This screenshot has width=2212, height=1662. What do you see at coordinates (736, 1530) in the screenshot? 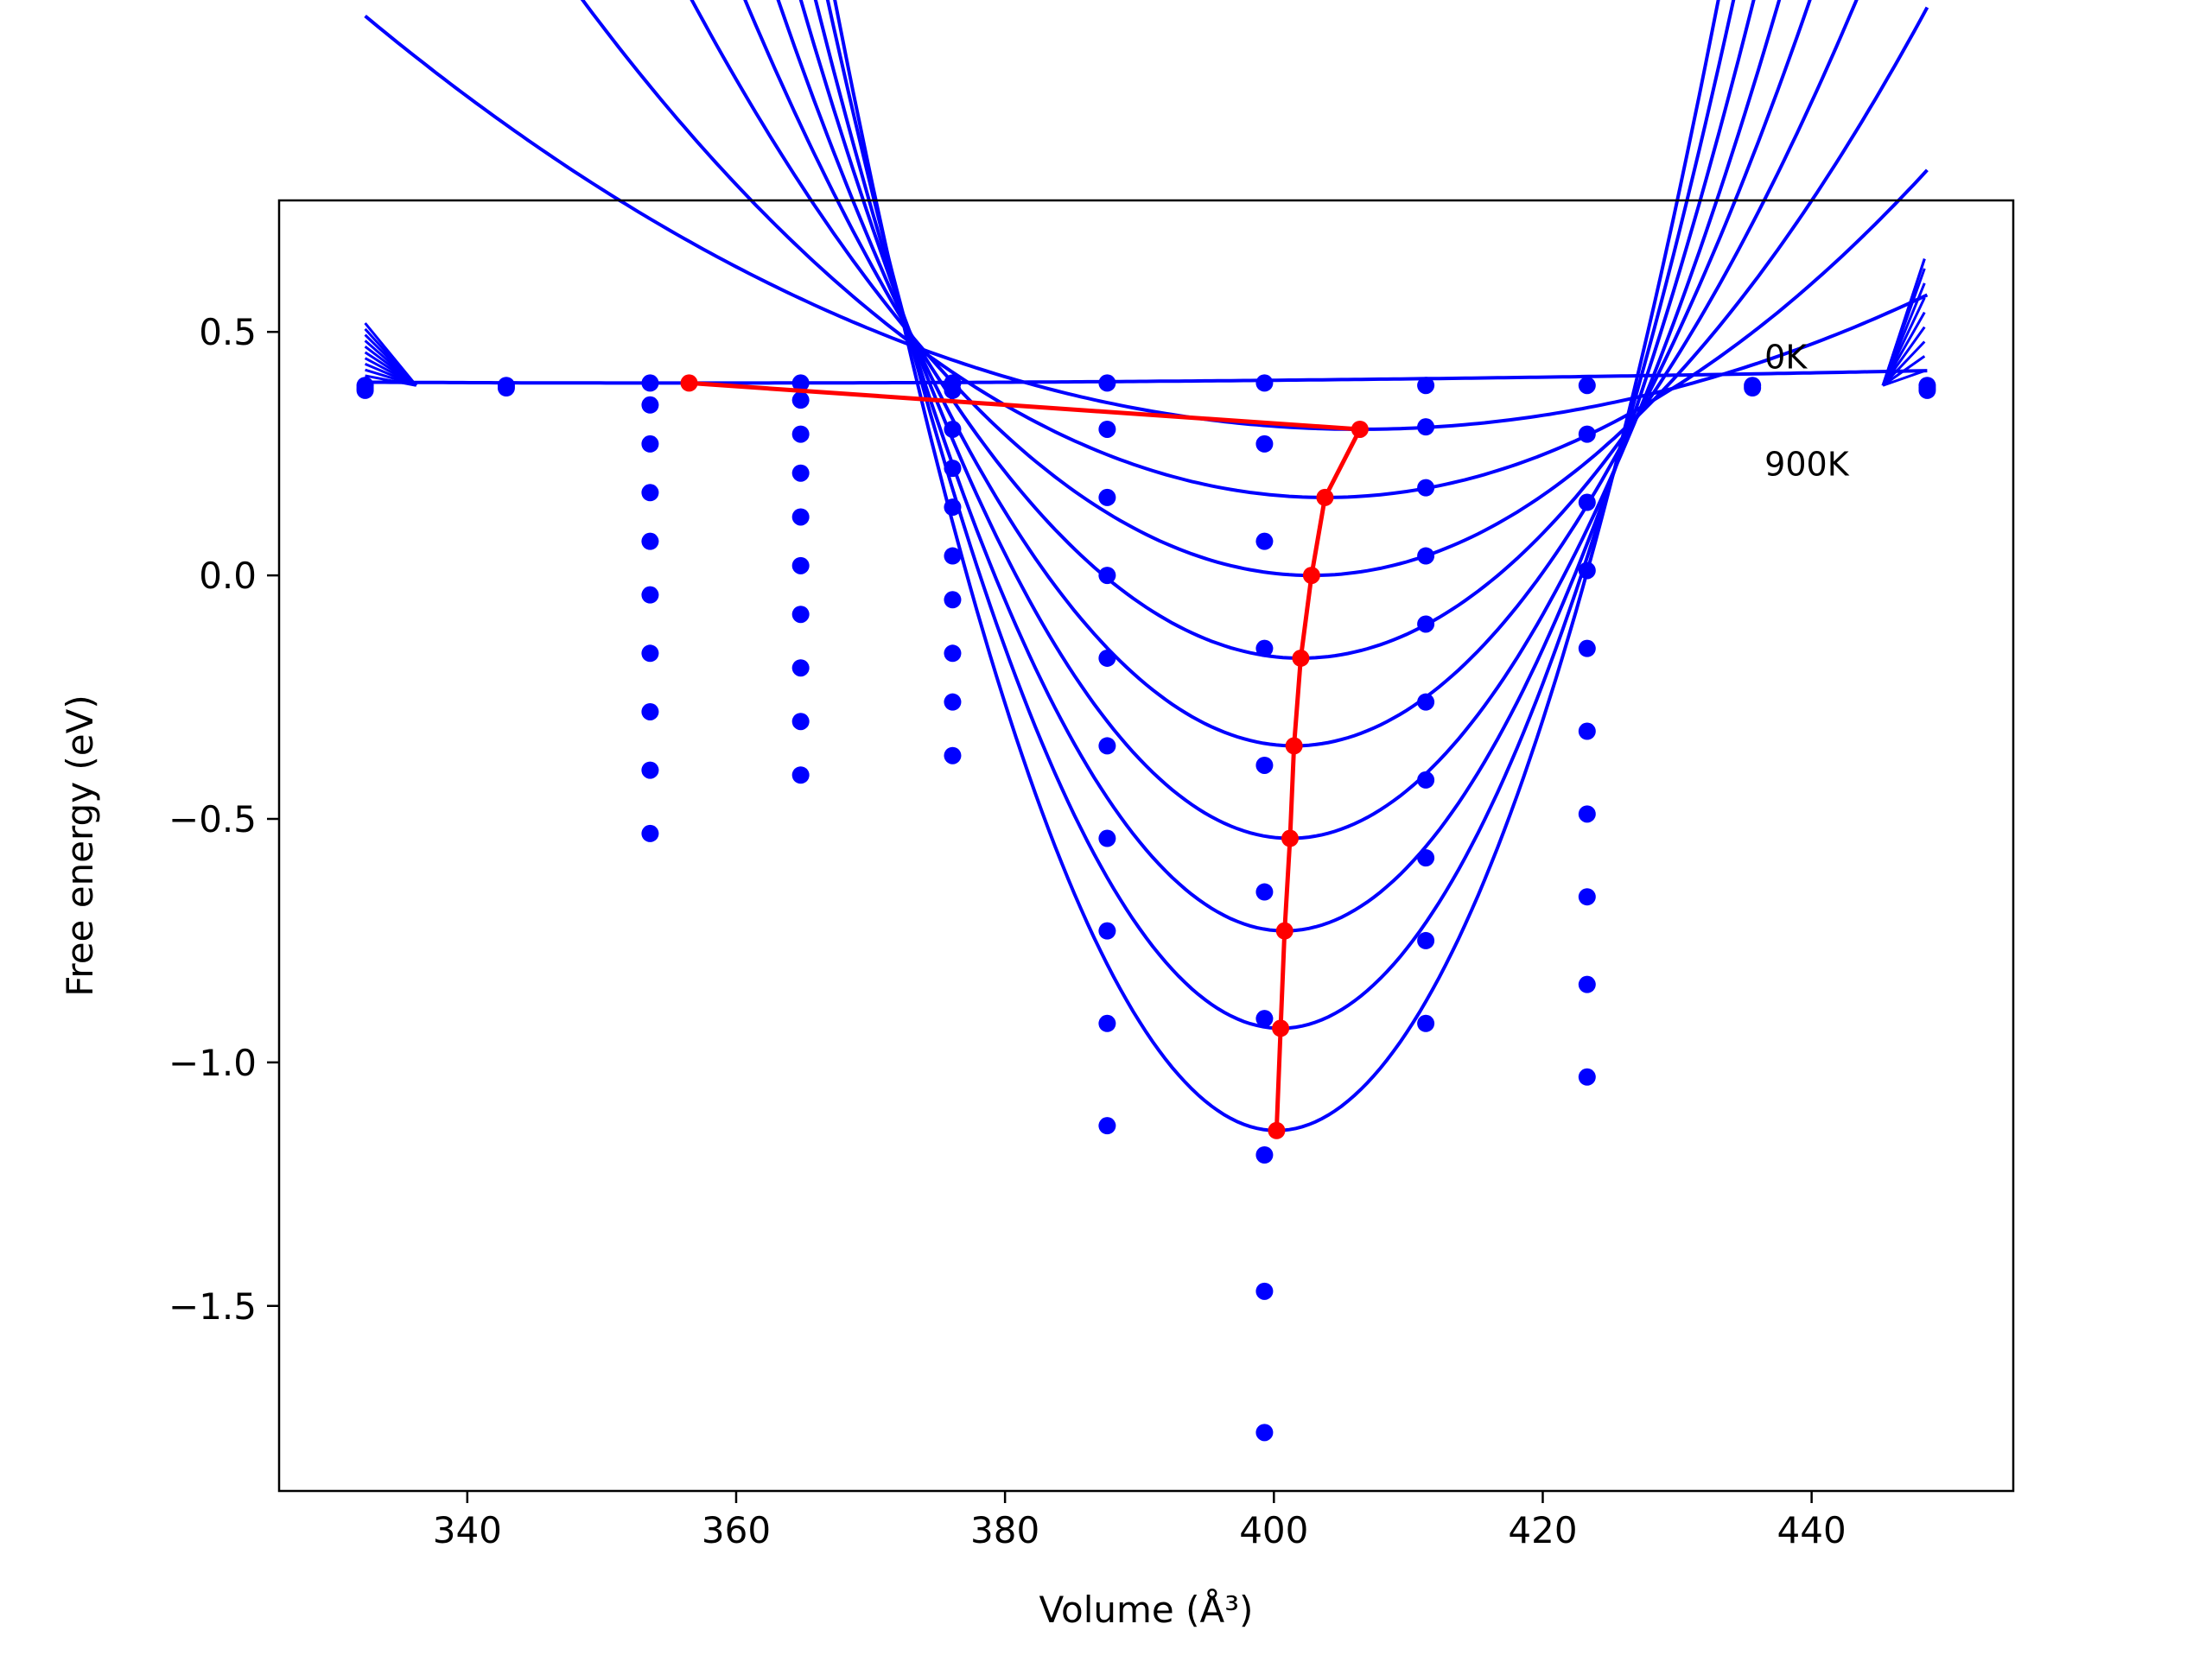
I see `x-tick-label: 360` at bounding box center [736, 1530].